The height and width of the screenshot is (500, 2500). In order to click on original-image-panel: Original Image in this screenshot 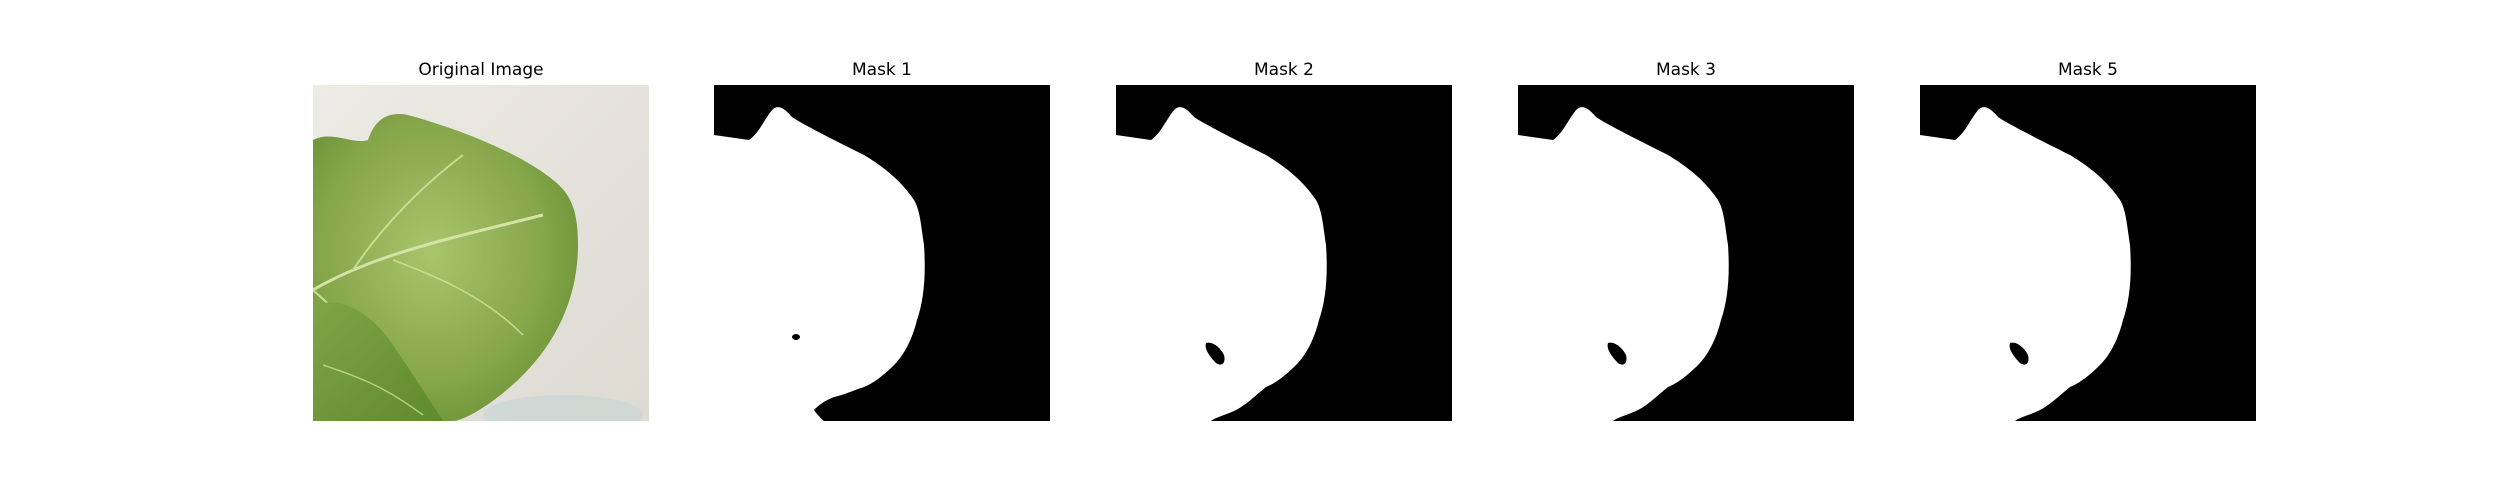, I will do `click(481, 215)`.